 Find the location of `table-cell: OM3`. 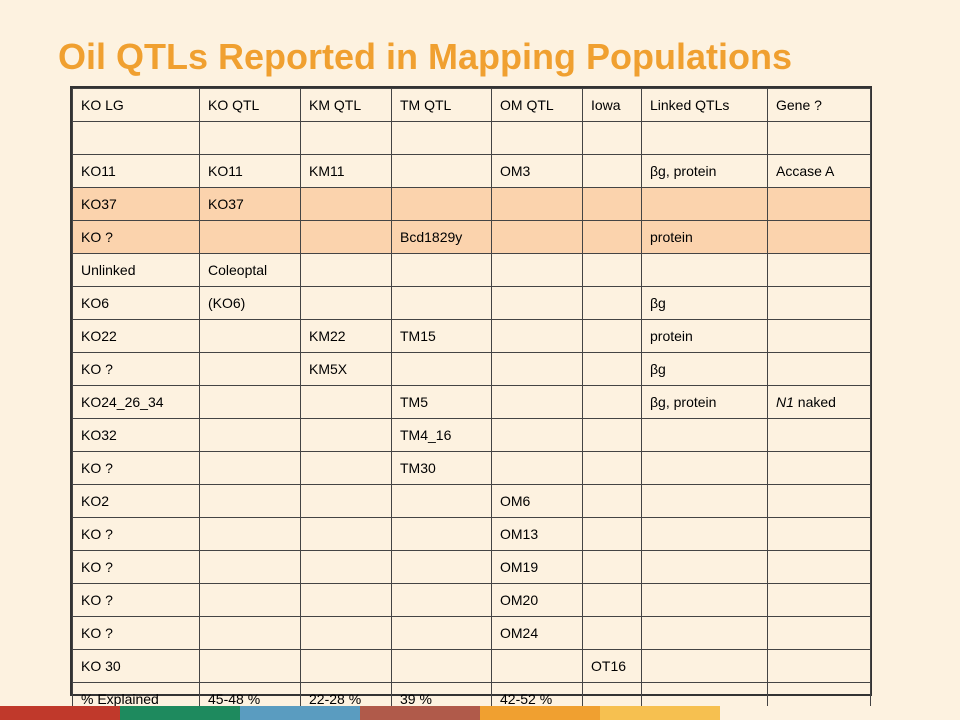

table-cell: OM3 is located at coordinates (537, 171).